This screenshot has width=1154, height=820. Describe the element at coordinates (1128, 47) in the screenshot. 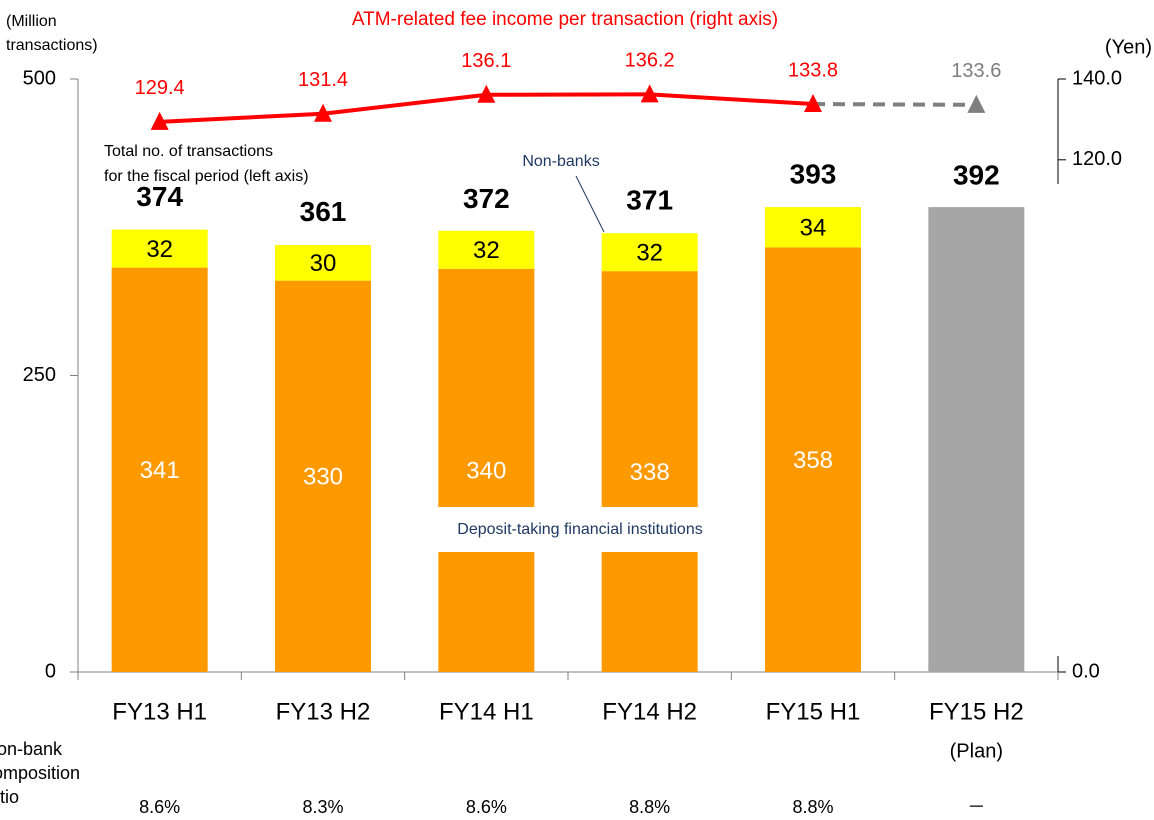

I see `y2-axis-label: (Yen)` at that location.